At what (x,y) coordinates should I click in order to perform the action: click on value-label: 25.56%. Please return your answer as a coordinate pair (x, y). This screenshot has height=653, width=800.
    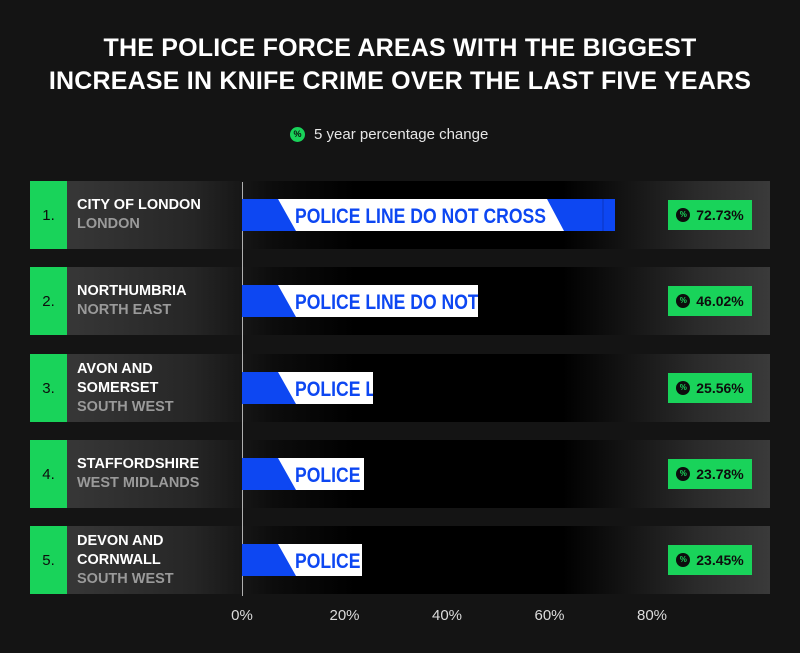
    Looking at the image, I should click on (720, 388).